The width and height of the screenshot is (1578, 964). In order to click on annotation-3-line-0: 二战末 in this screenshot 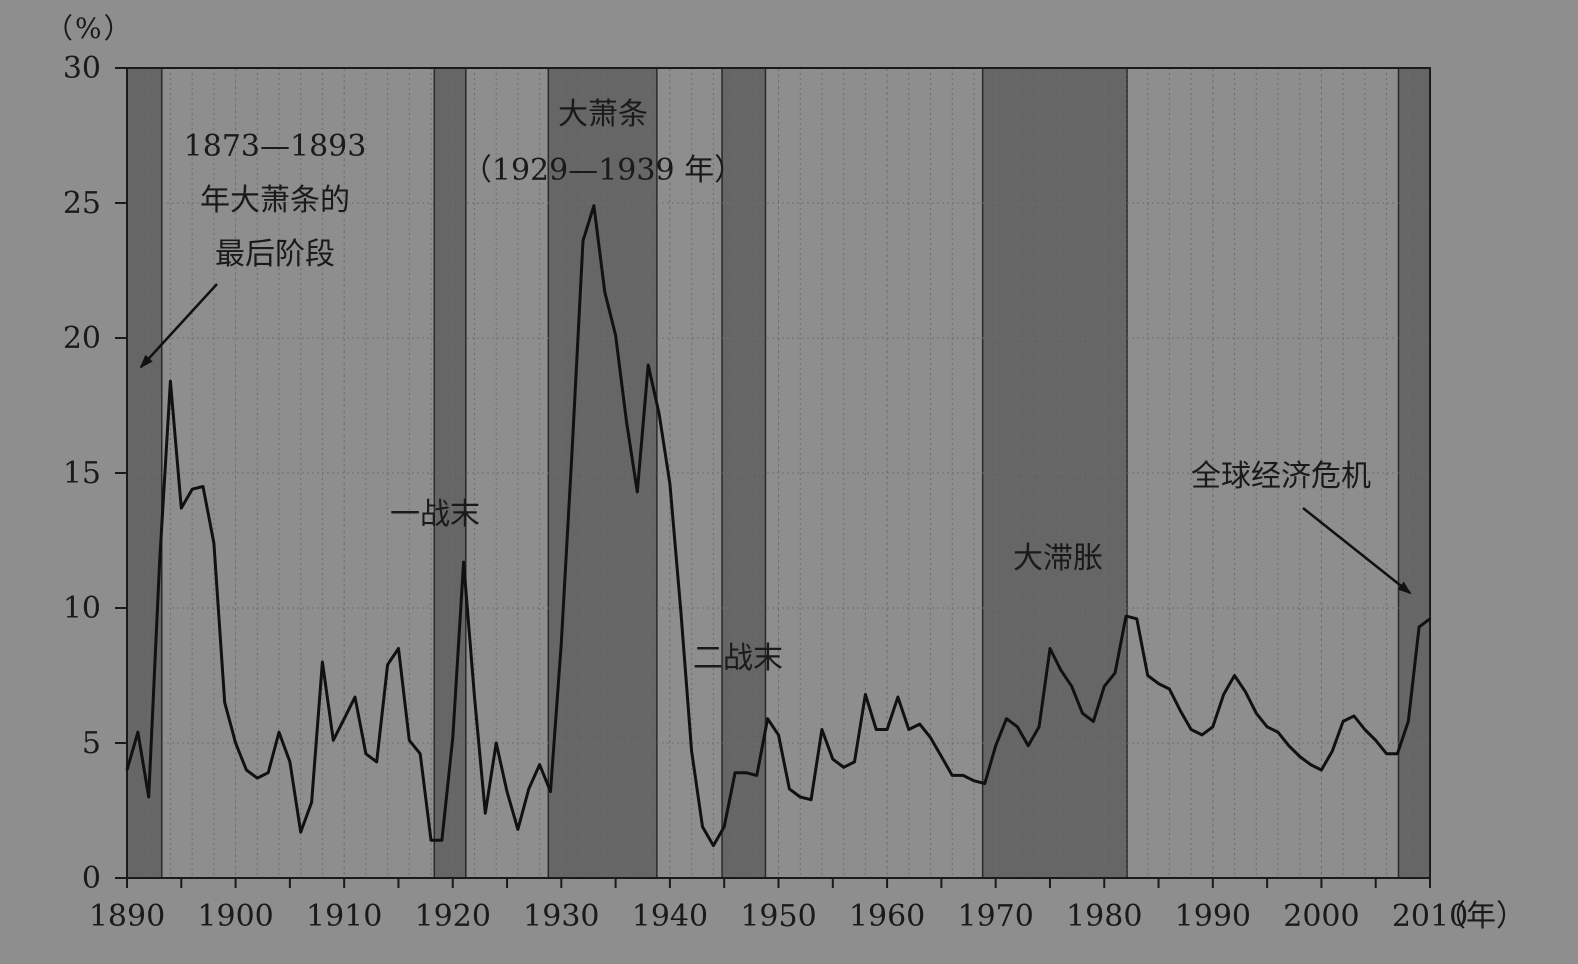, I will do `click(738, 658)`.